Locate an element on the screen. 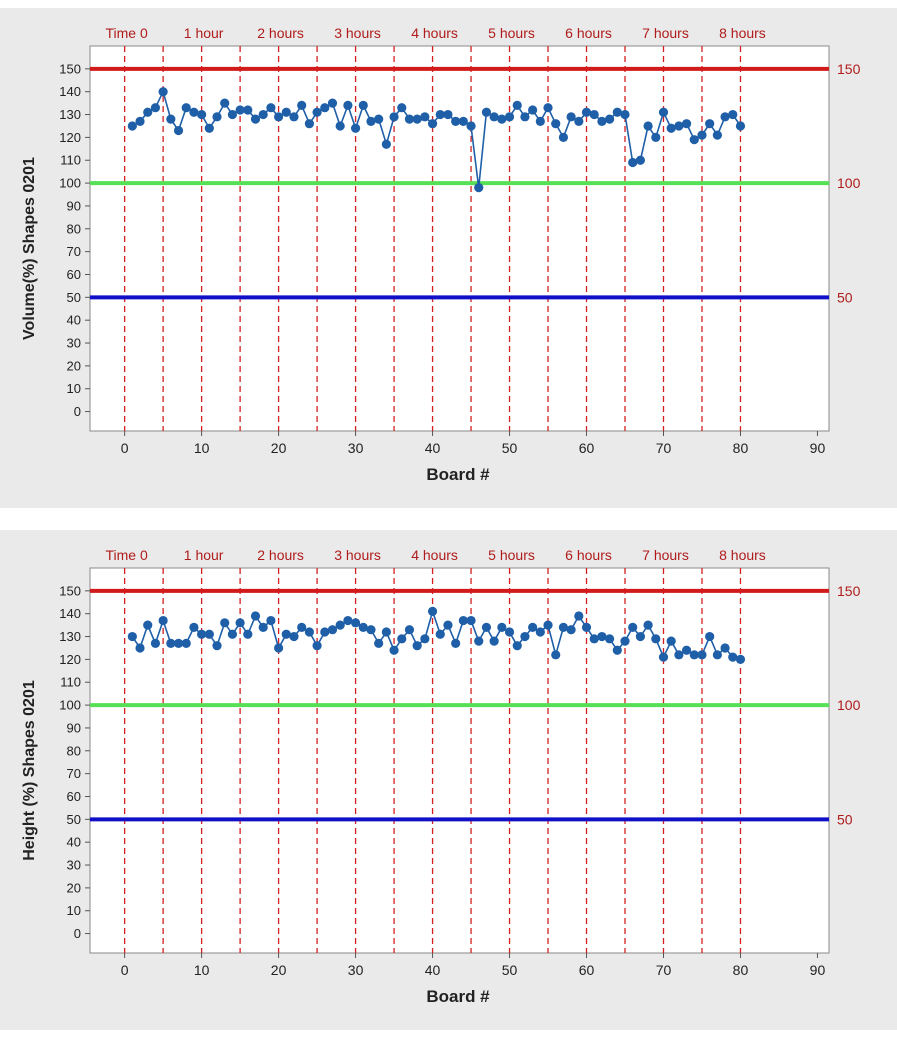 This screenshot has height=1050, width=897. reference-line-label: 50 is located at coordinates (845, 819).